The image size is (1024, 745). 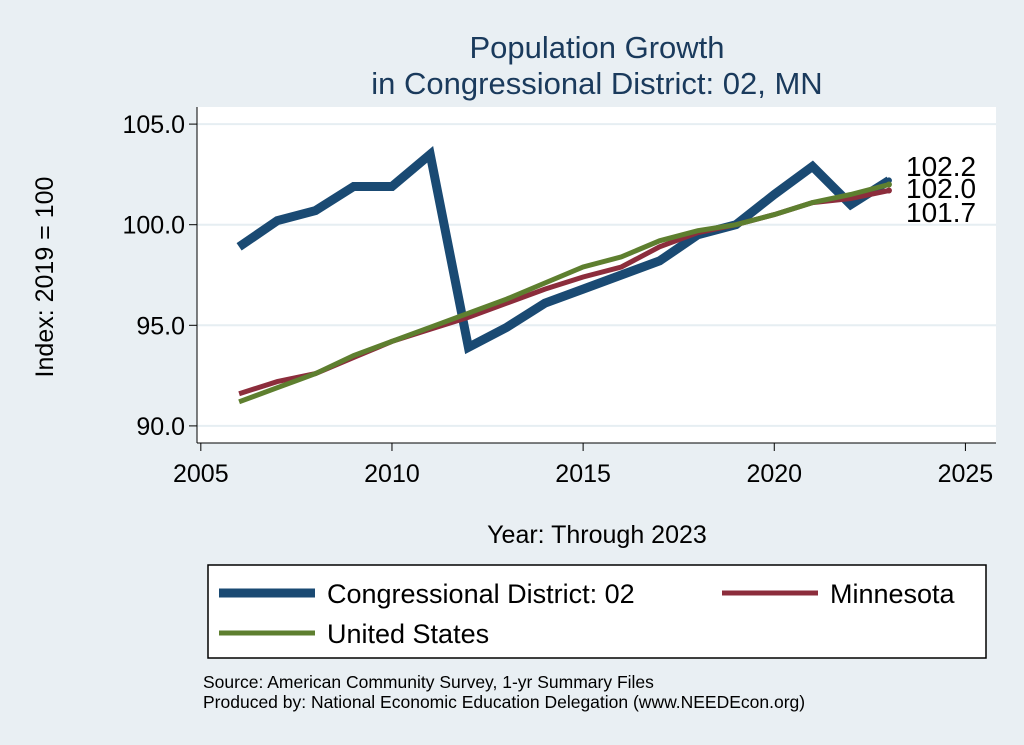 What do you see at coordinates (888, 184) in the screenshot?
I see `end-point-united-states` at bounding box center [888, 184].